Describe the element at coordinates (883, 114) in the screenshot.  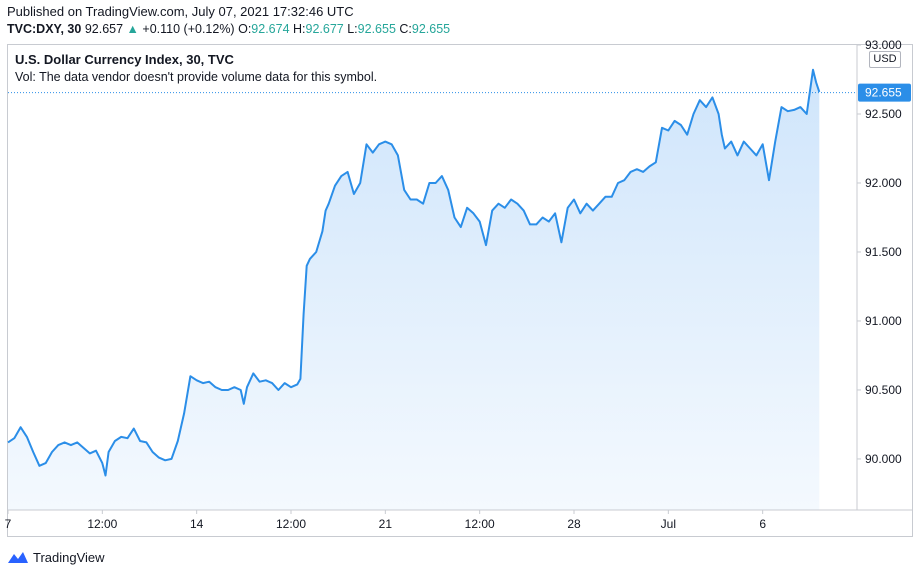
I see `y-tick-label: 92.500` at that location.